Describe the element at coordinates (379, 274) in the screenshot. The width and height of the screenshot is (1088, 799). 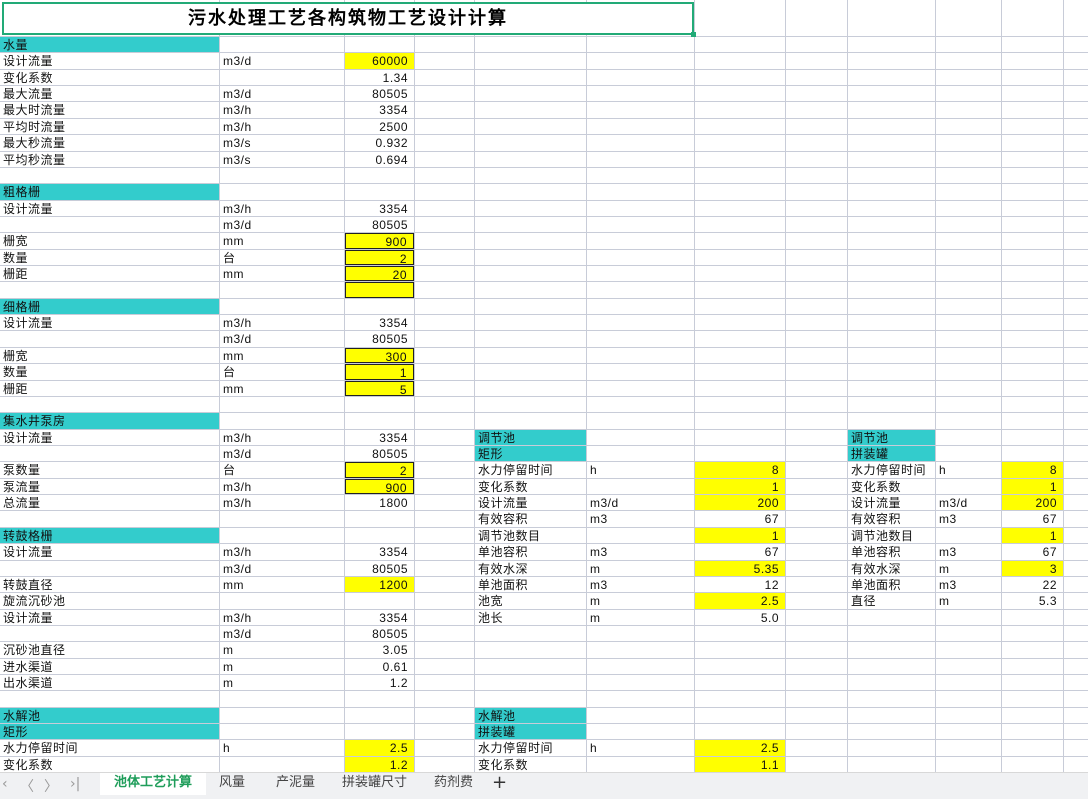
I see `input-cell: 20` at that location.